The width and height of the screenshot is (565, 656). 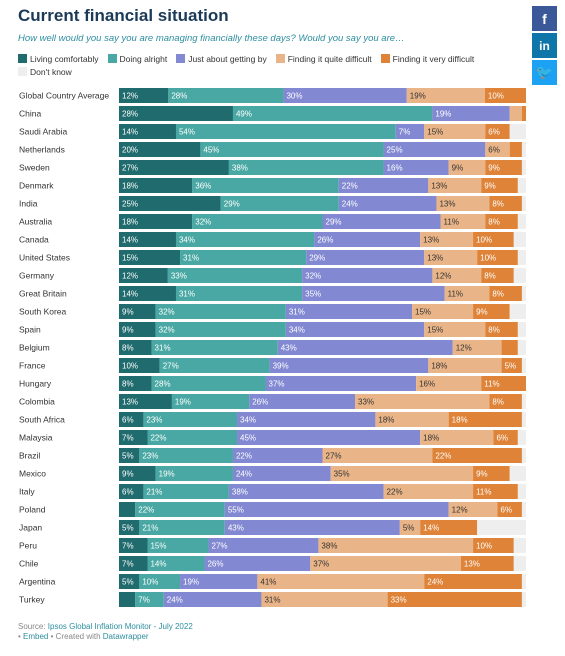 What do you see at coordinates (281, 366) in the screenshot?
I see `data-label: 39%` at bounding box center [281, 366].